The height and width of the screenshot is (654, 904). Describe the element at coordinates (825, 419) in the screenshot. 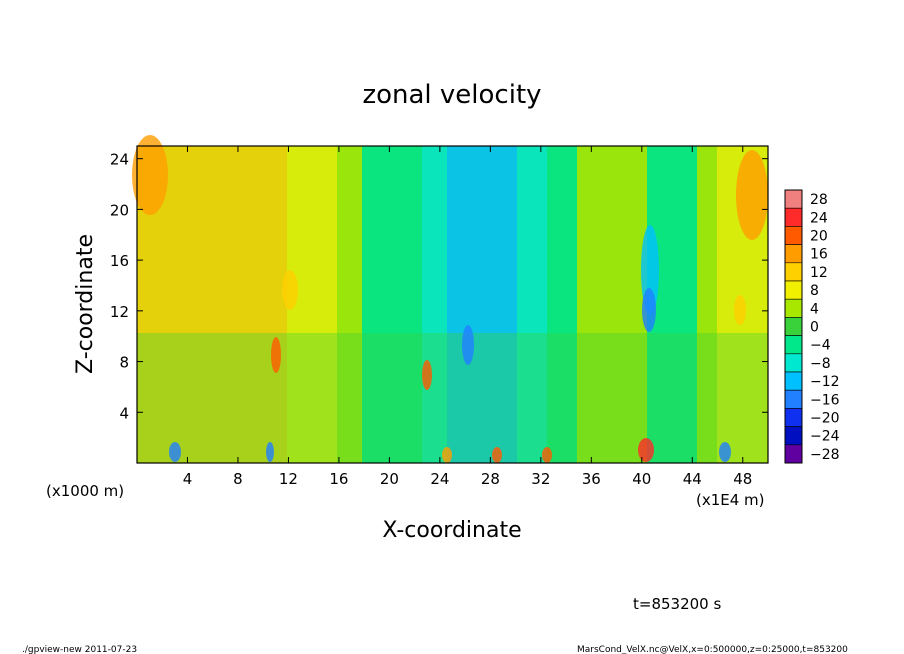

I see `colorbar-label: −20` at that location.